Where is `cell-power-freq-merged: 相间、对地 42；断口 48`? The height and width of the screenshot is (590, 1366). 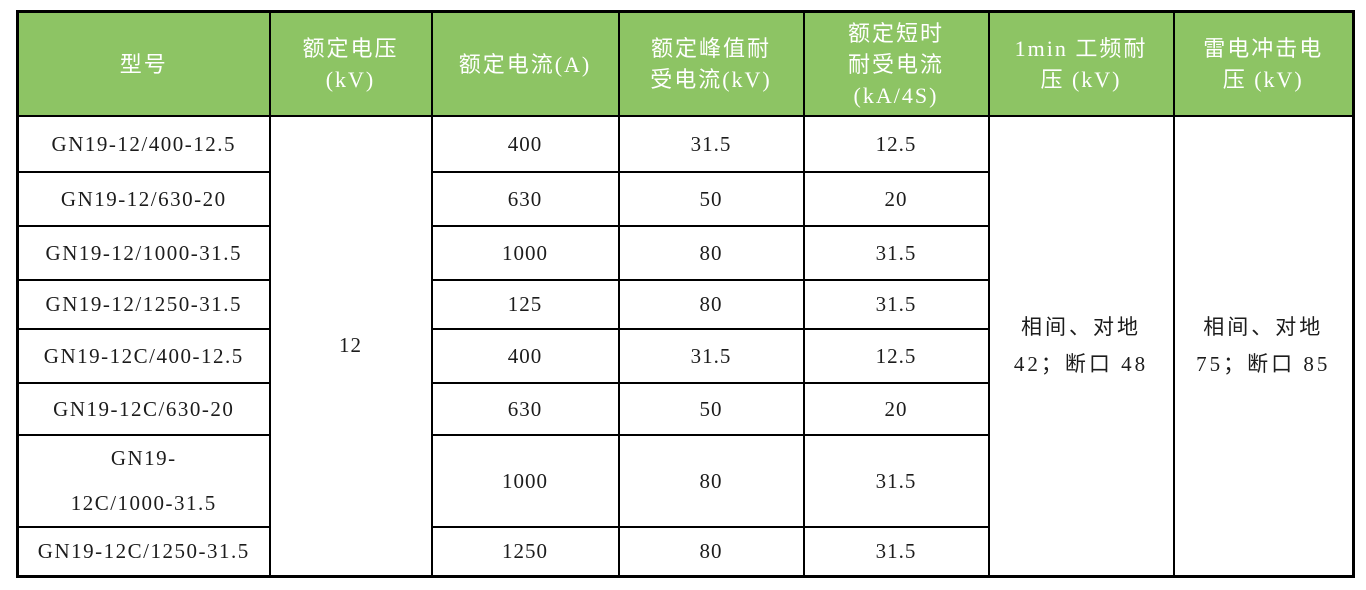 cell-power-freq-merged: 相间、对地 42；断口 48 is located at coordinates (1081, 346).